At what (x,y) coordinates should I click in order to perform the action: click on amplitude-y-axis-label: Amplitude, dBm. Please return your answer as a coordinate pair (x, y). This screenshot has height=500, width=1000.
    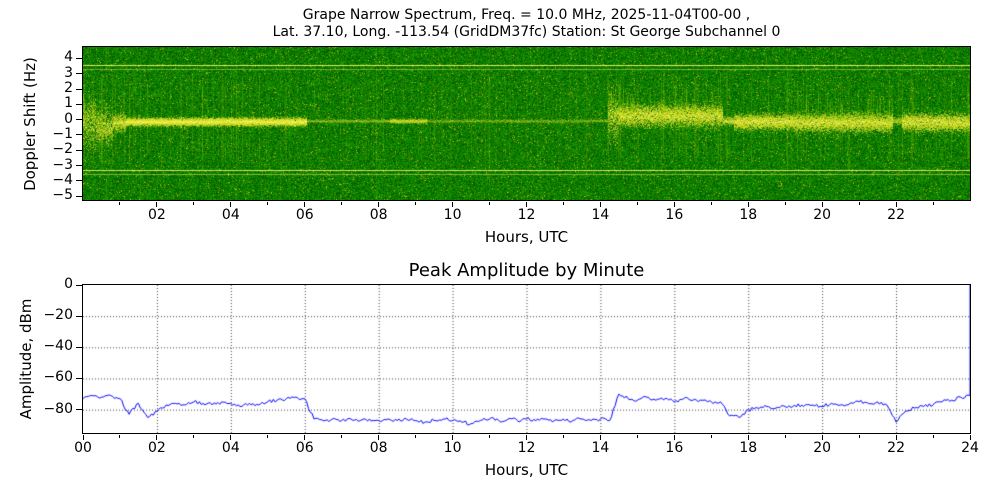
    Looking at the image, I should click on (26, 359).